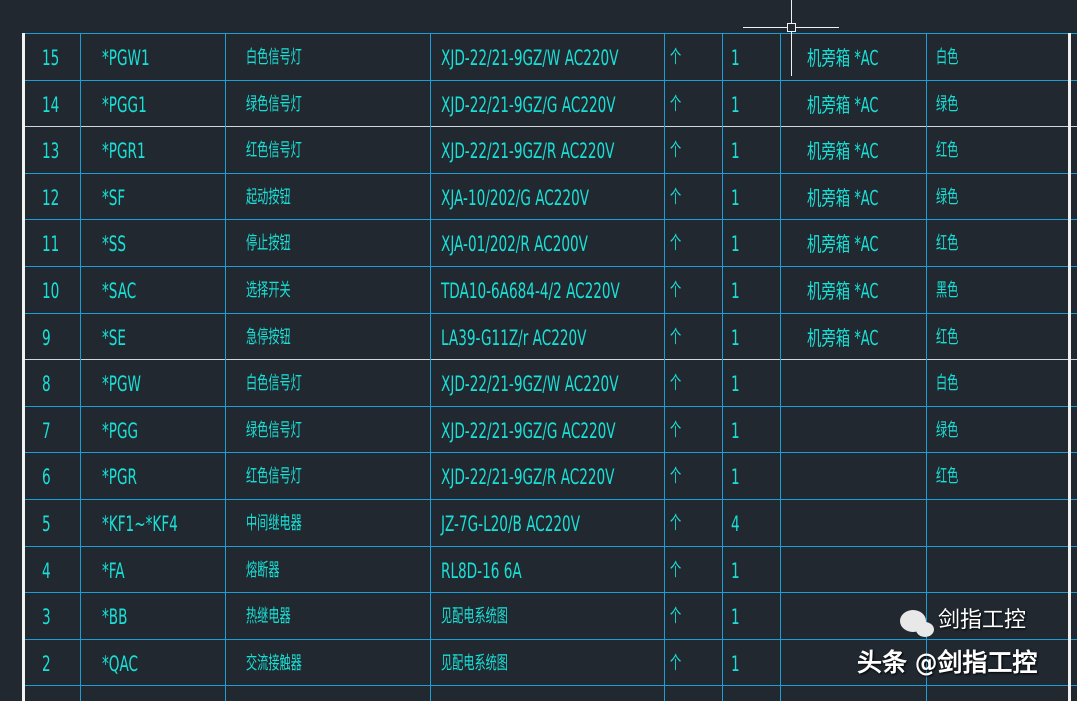 This screenshot has width=1077, height=701. Describe the element at coordinates (140, 524) in the screenshot. I see `cell-code: *KF1~*KF4` at that location.